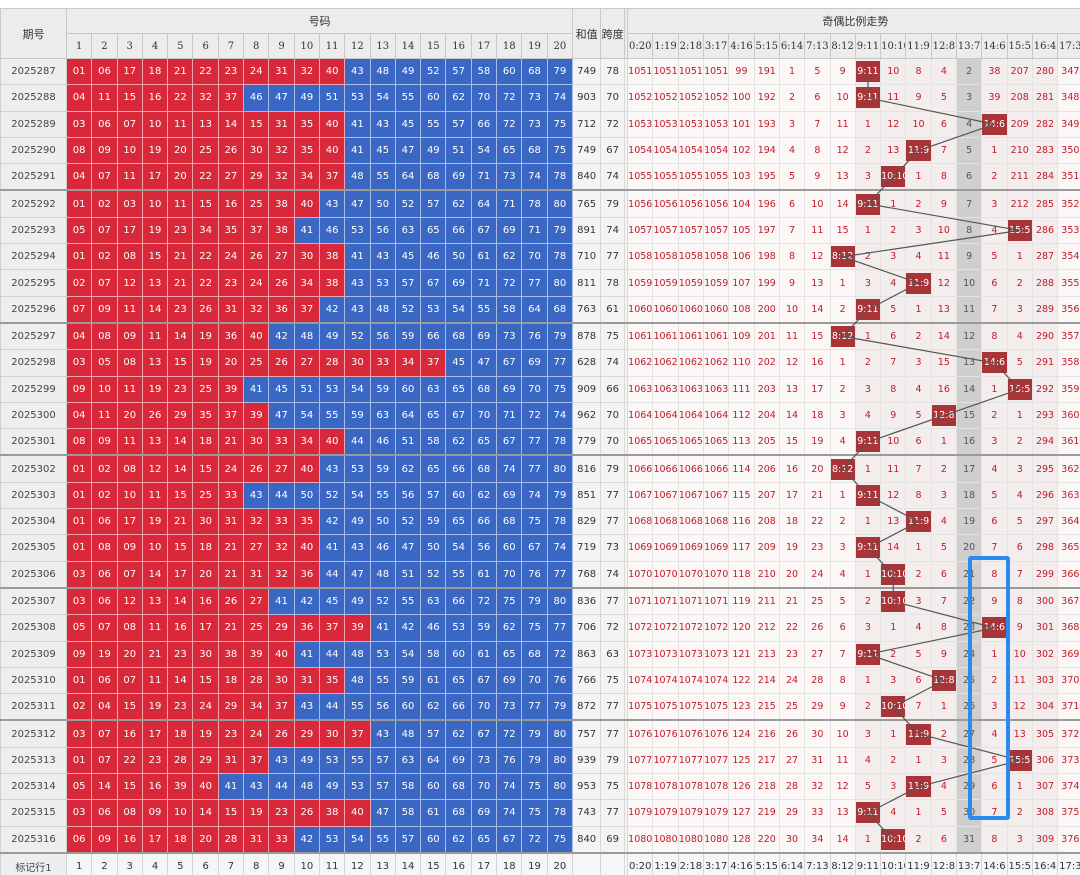 The height and width of the screenshot is (875, 1080). I want to click on ratio-miss-cell: 1078, so click(665, 787).